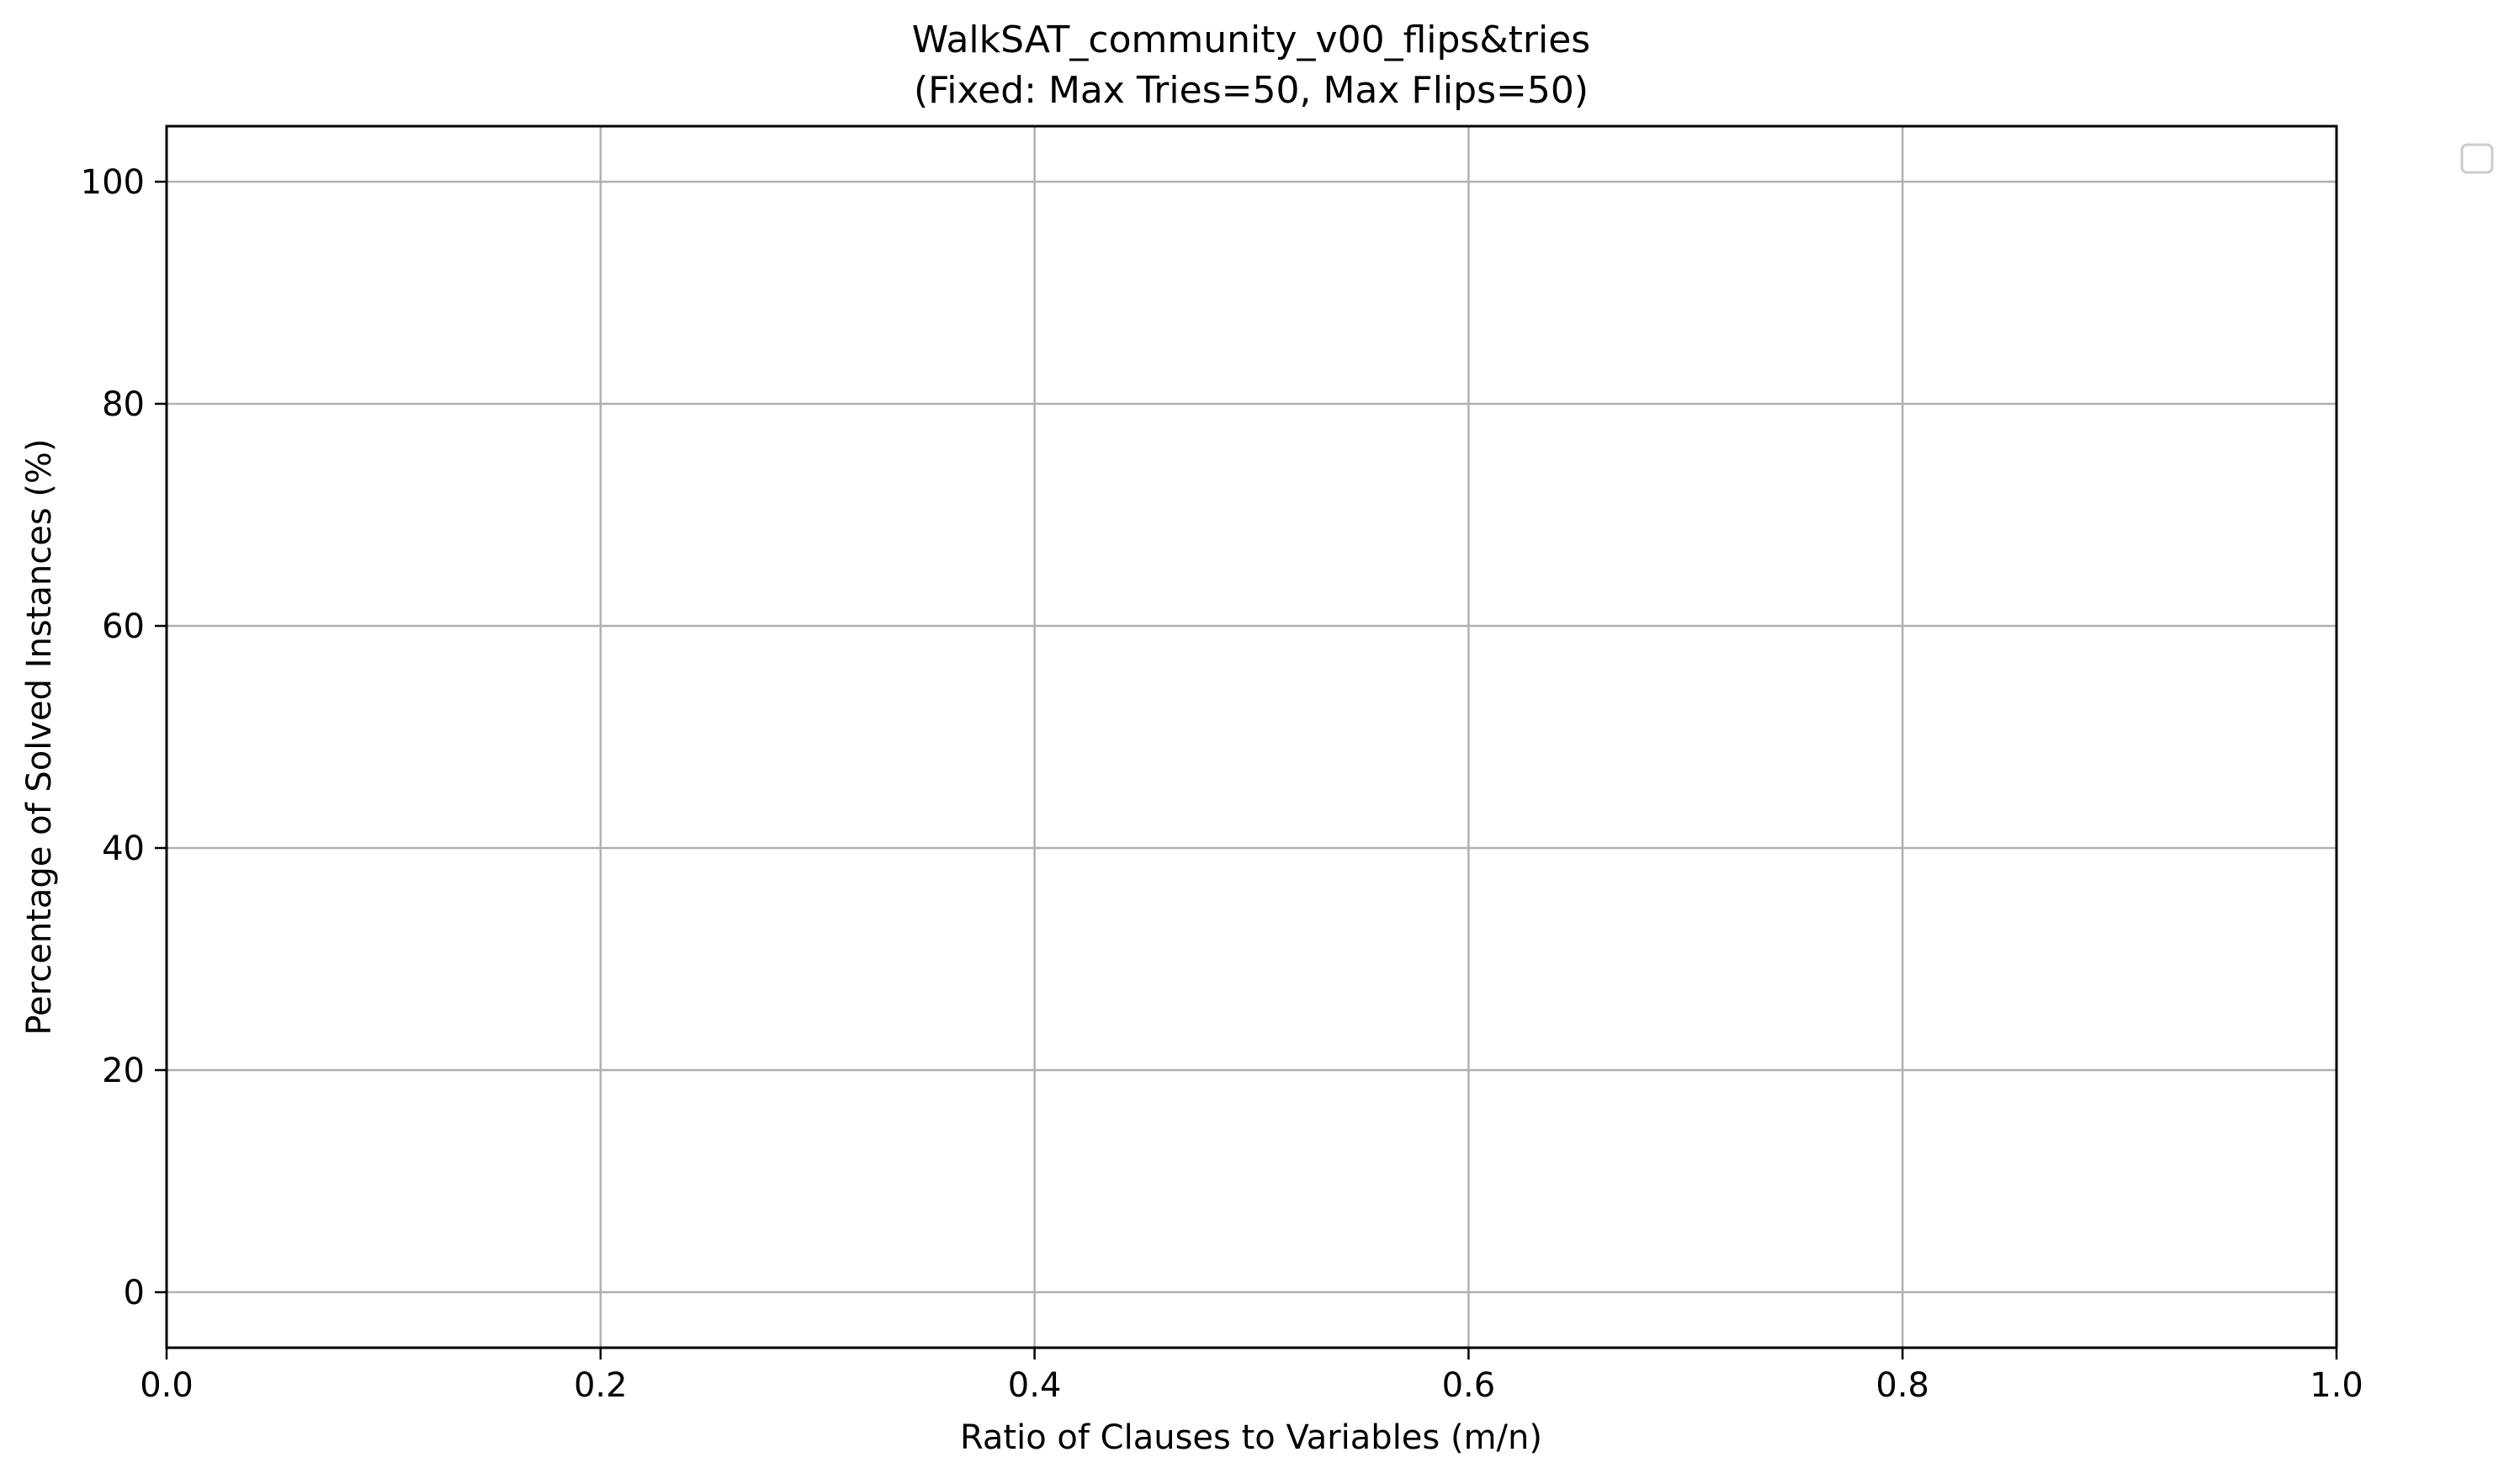  I want to click on y-tick-label: 80, so click(123, 404).